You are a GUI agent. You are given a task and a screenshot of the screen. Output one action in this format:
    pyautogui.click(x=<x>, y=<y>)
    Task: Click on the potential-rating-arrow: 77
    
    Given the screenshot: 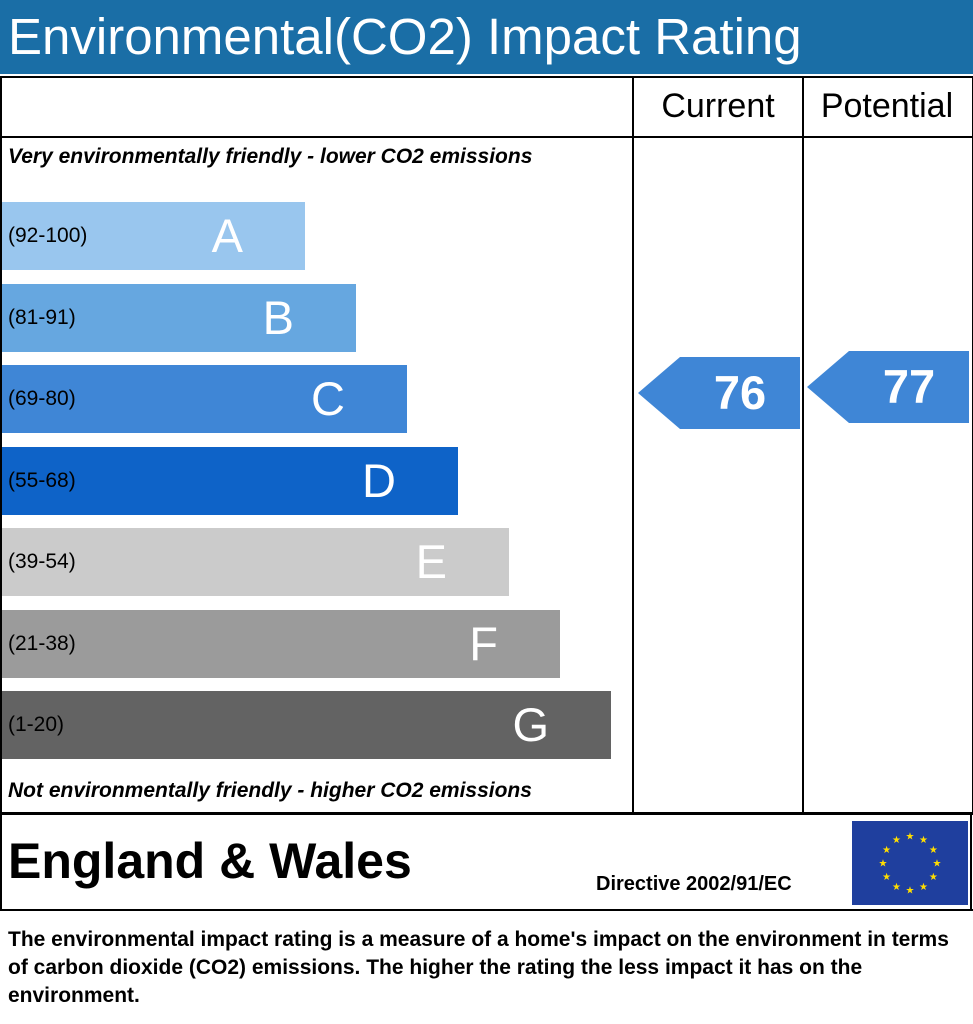 What is the action you would take?
    pyautogui.click(x=888, y=387)
    